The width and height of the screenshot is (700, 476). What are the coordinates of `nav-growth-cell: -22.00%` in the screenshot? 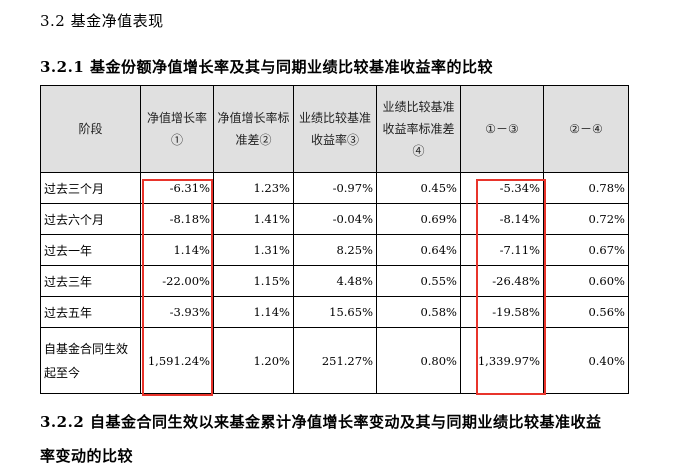 It's located at (177, 281).